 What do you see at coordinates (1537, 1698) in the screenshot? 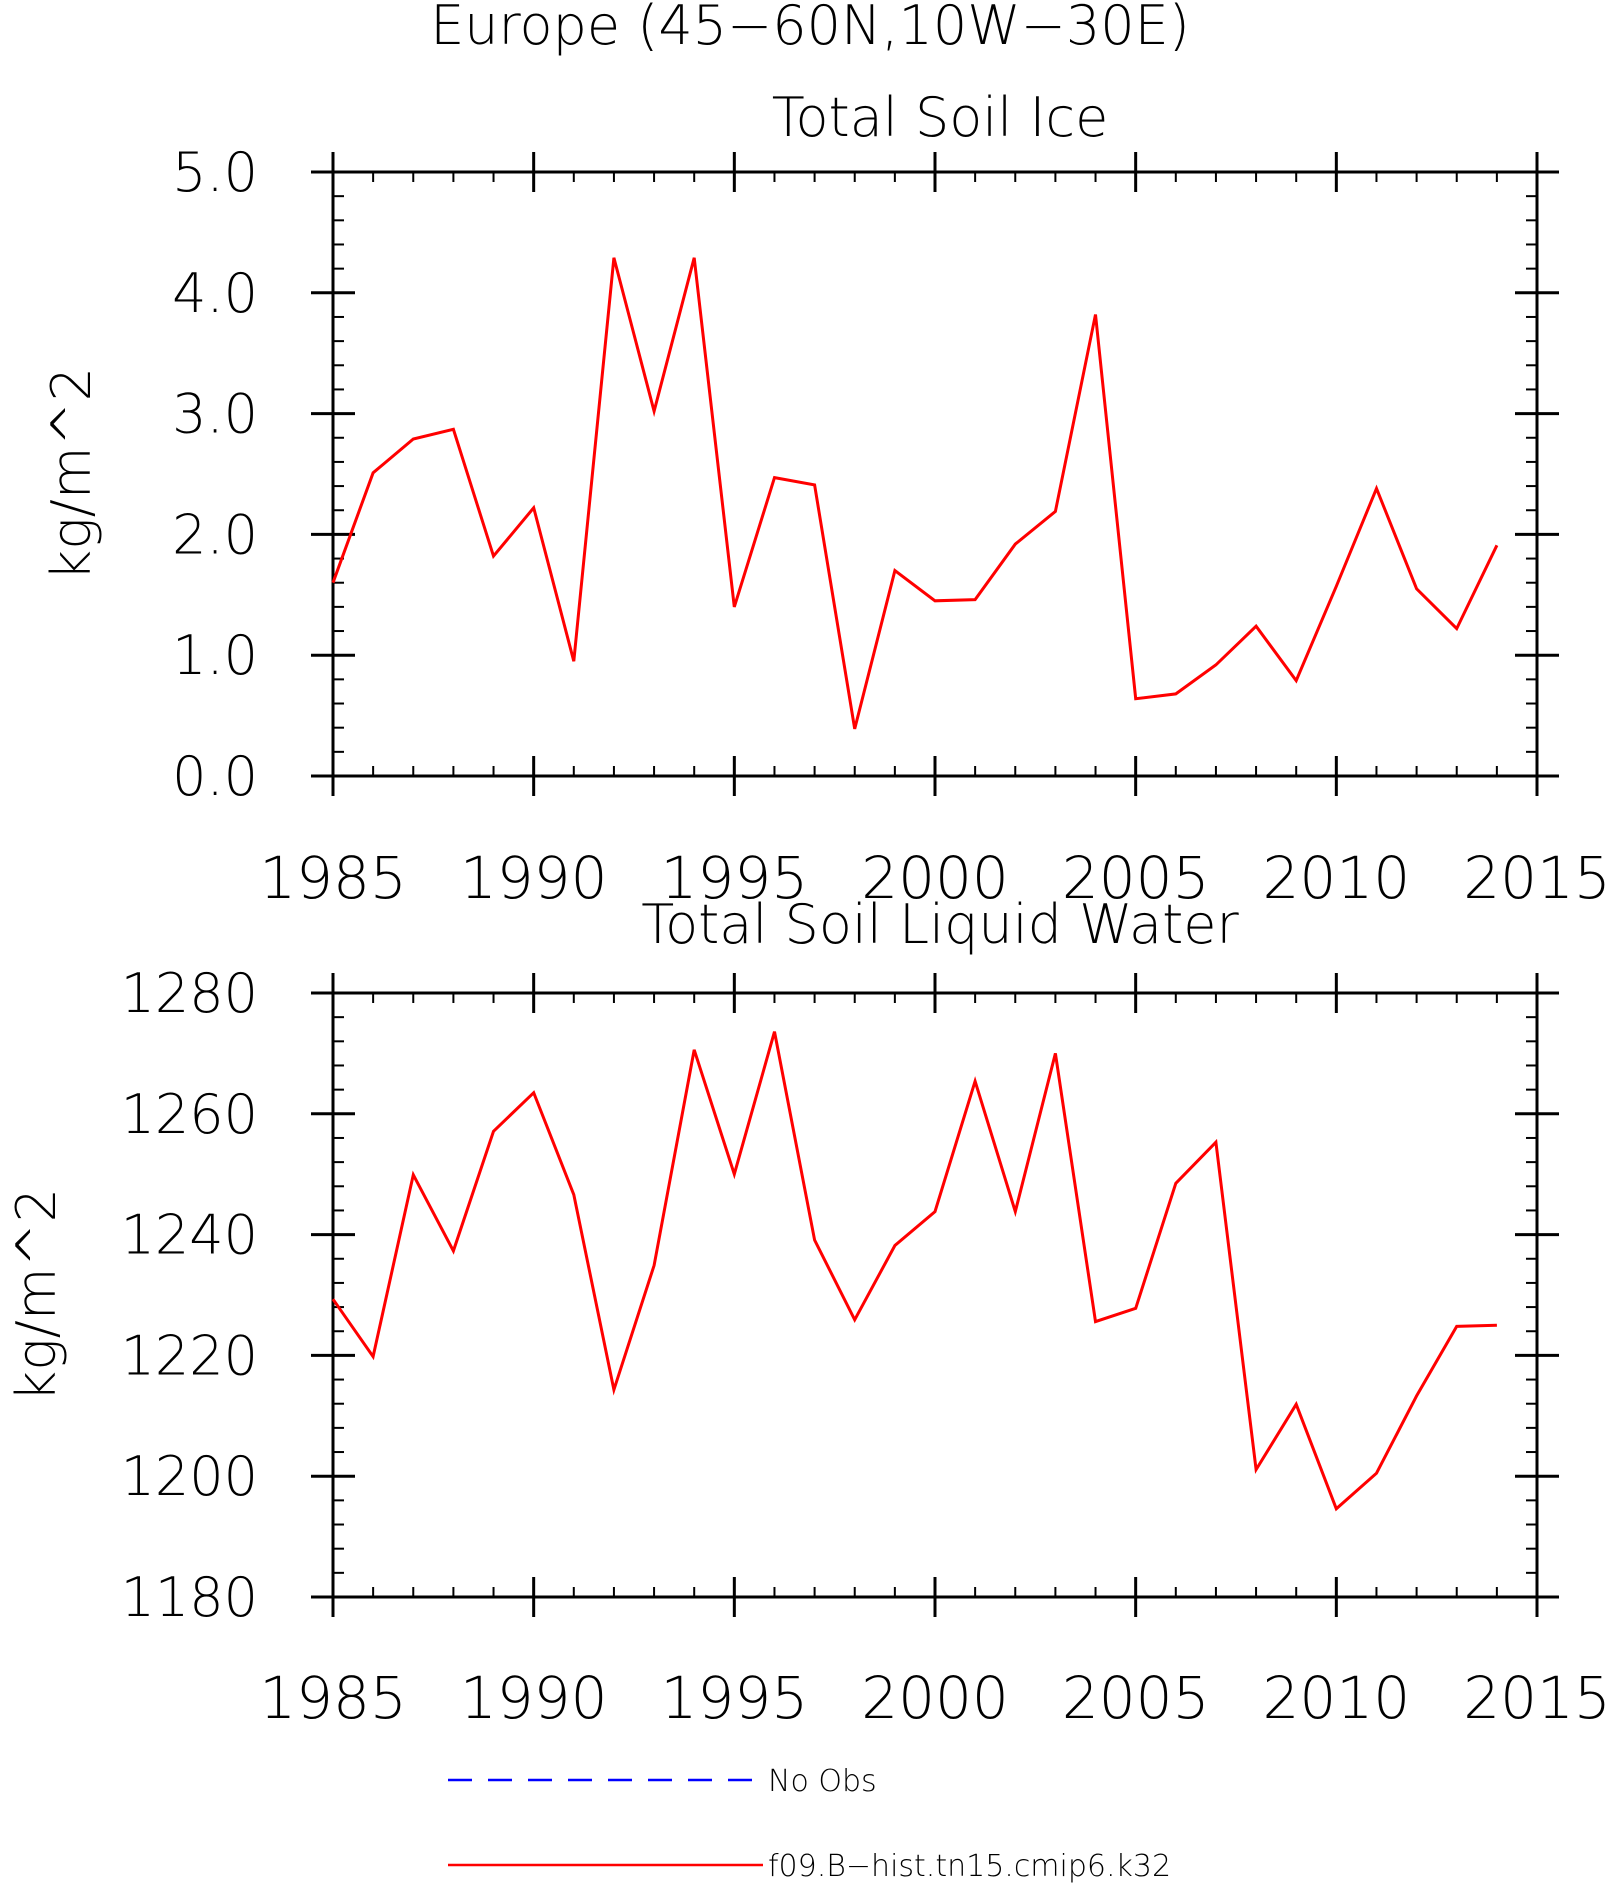
I see `x-tick-label-total-soil-liquid-water: 2015` at bounding box center [1537, 1698].